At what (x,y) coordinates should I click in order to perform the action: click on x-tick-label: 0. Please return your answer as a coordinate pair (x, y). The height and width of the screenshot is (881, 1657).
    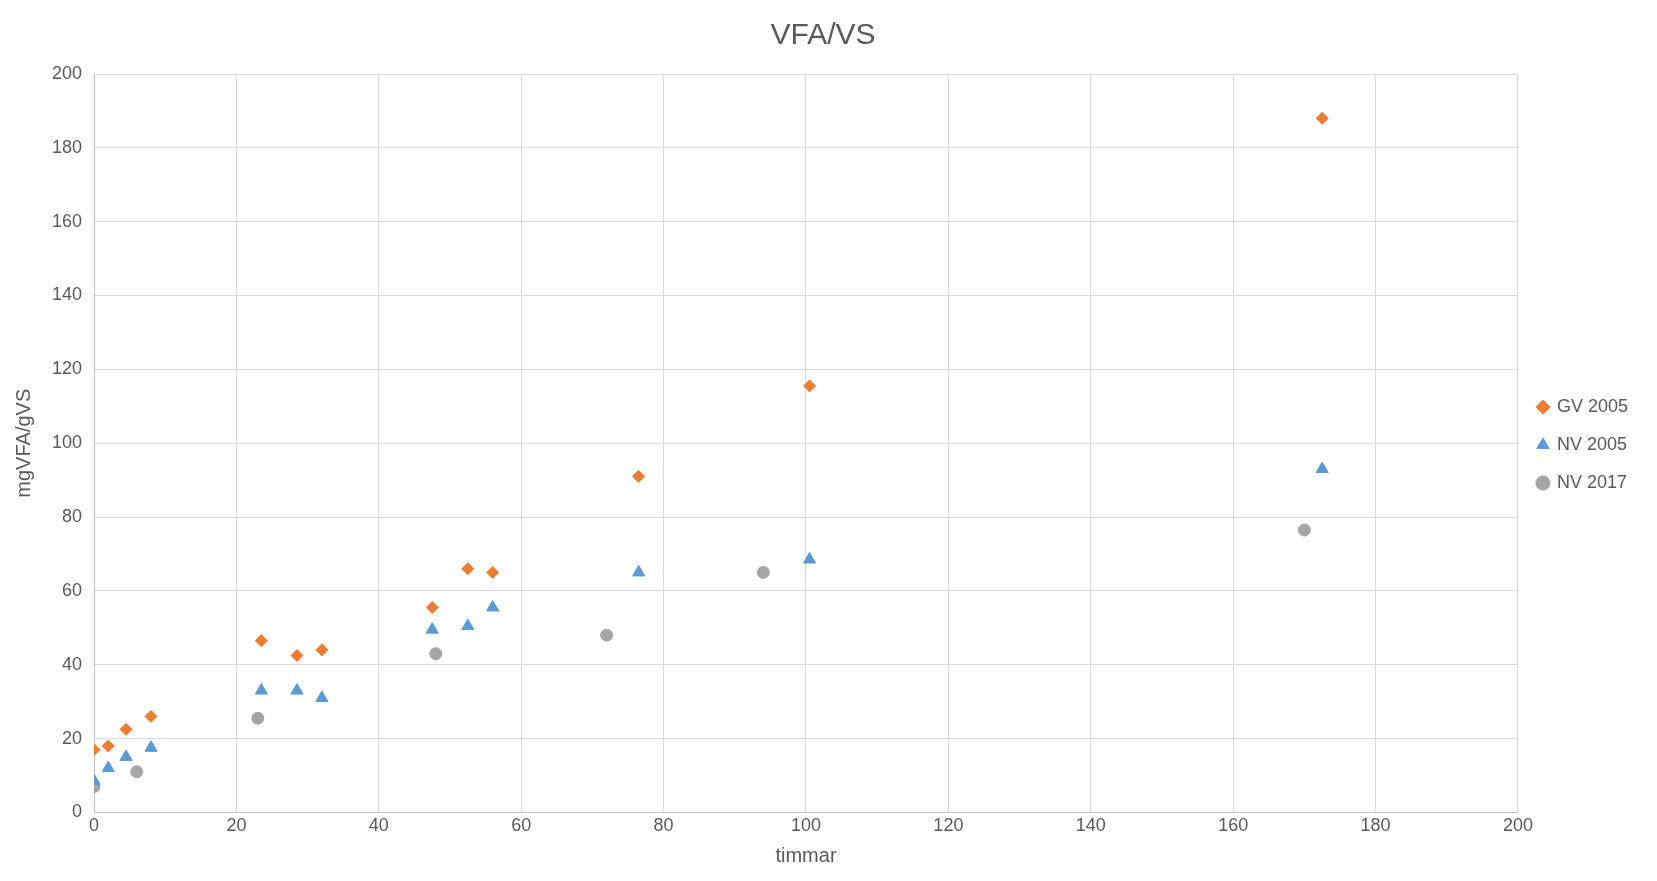
    Looking at the image, I should click on (94, 825).